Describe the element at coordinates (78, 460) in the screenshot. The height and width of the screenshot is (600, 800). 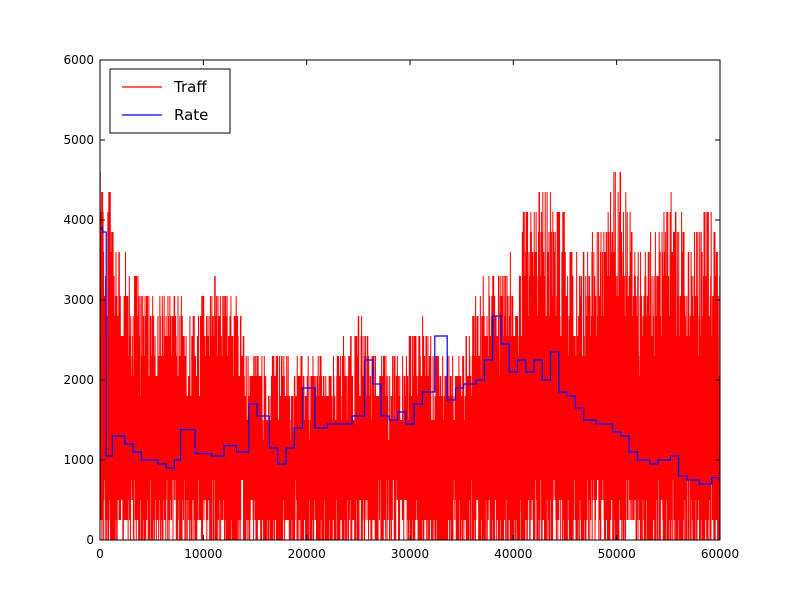
I see `y-tick-label: 1000` at that location.